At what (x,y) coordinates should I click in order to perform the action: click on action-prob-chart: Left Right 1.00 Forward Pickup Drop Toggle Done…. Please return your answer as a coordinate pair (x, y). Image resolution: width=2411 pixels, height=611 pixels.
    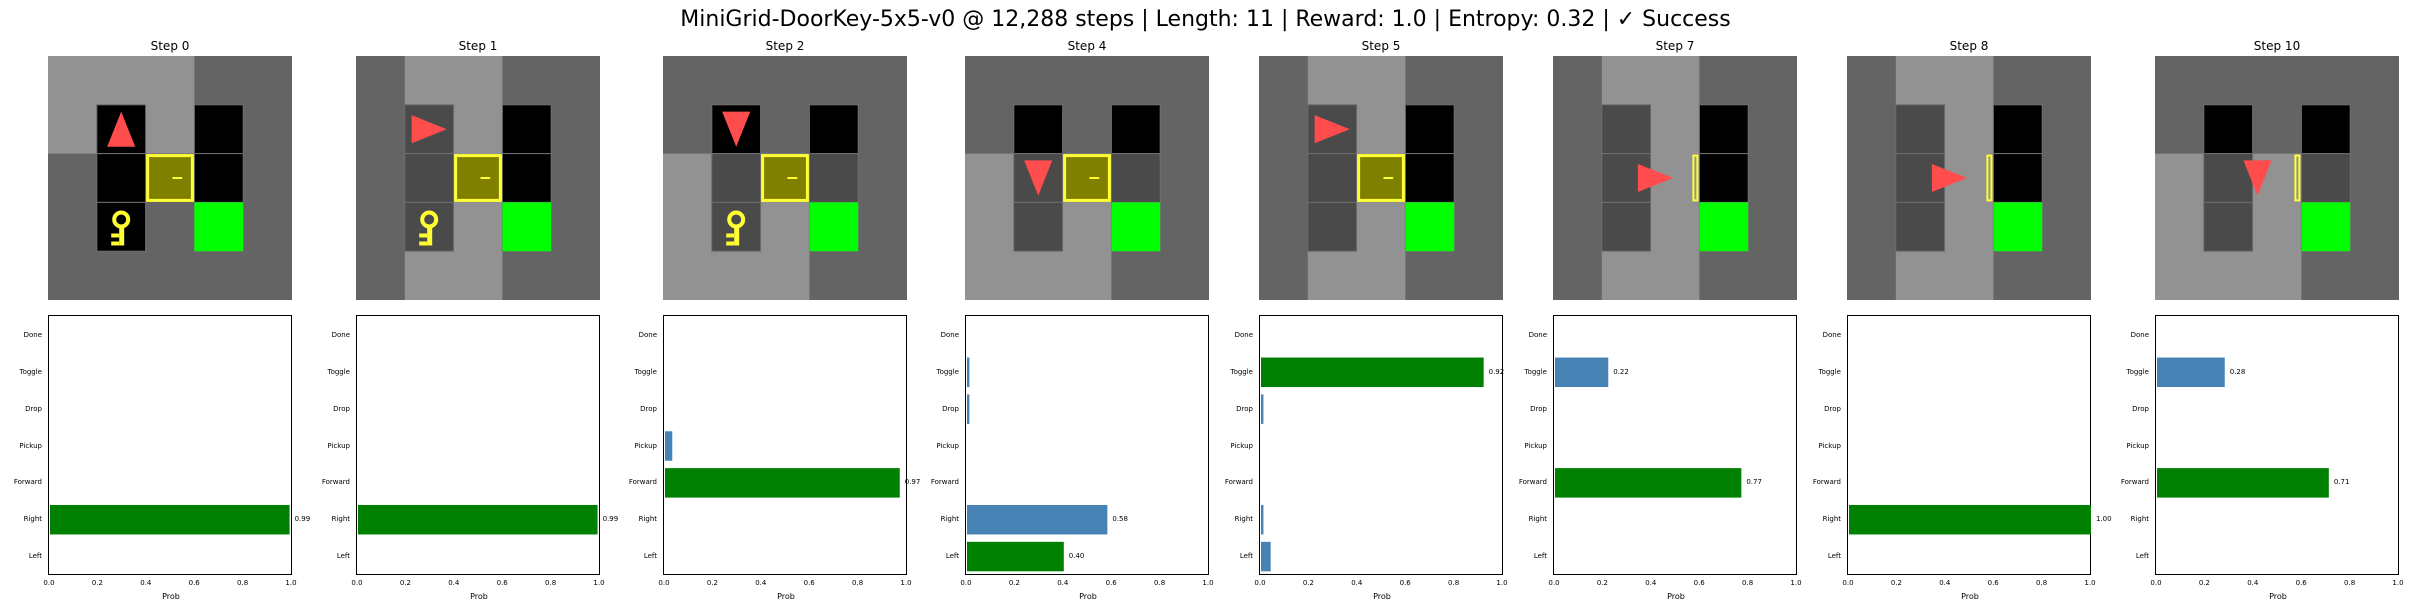
    Looking at the image, I should click on (1962, 458).